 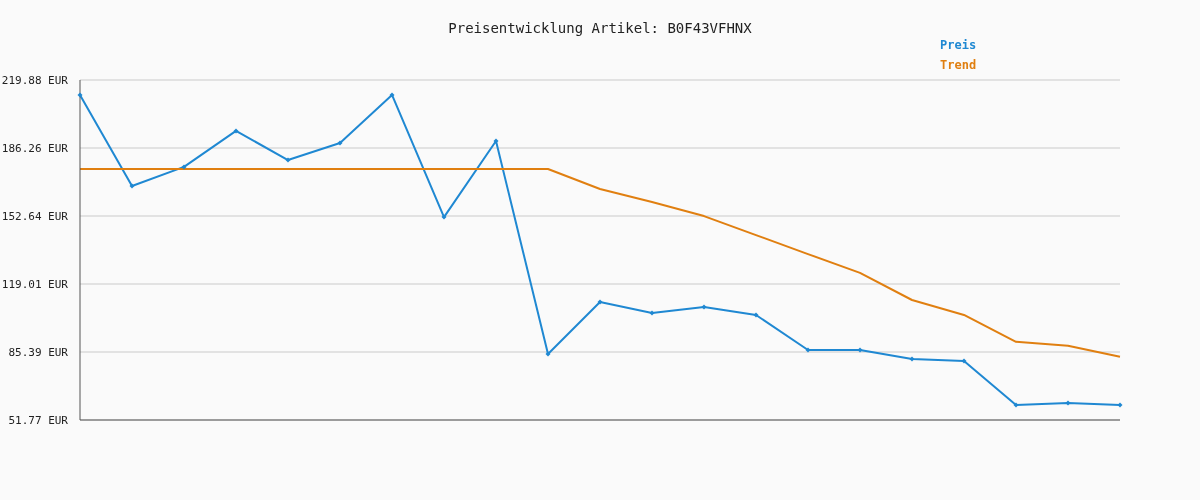 I want to click on chart-title: Preisentwicklung Artikel: B0F43VFHNX, so click(x=600, y=28).